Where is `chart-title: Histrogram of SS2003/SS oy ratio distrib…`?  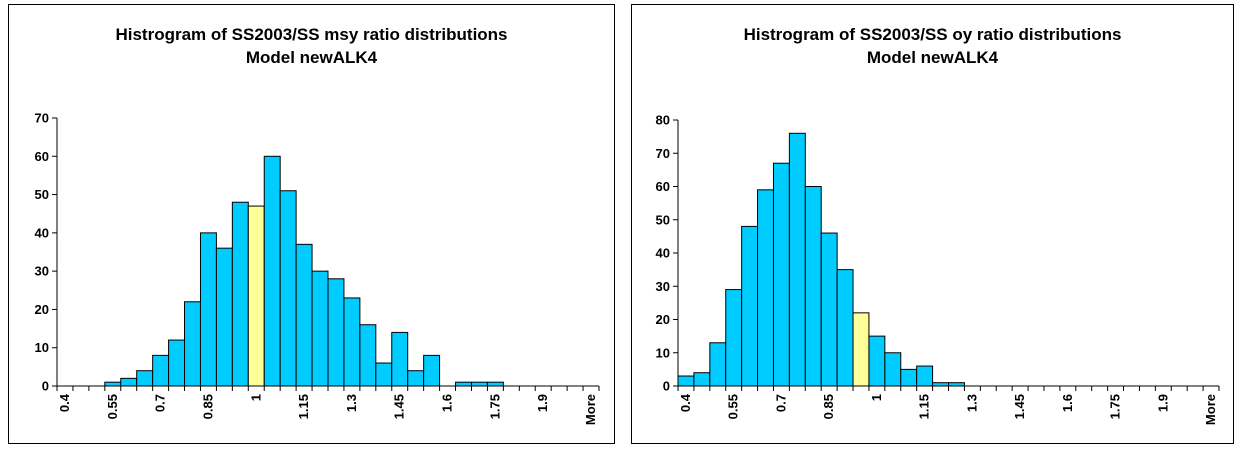 chart-title: Histrogram of SS2003/SS oy ratio distrib… is located at coordinates (932, 34).